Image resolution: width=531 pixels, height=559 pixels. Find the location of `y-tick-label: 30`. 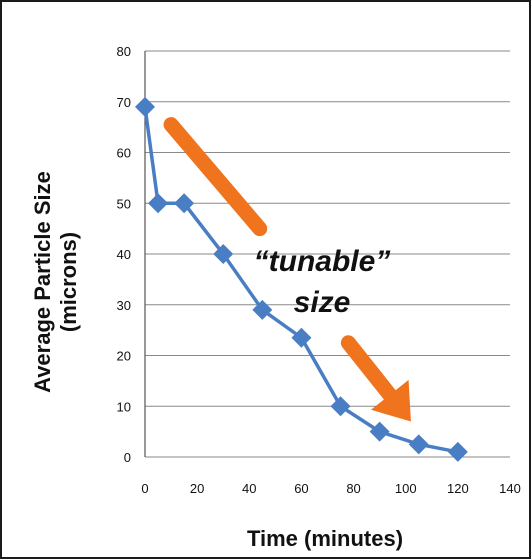

y-tick-label: 30 is located at coordinates (124, 305).